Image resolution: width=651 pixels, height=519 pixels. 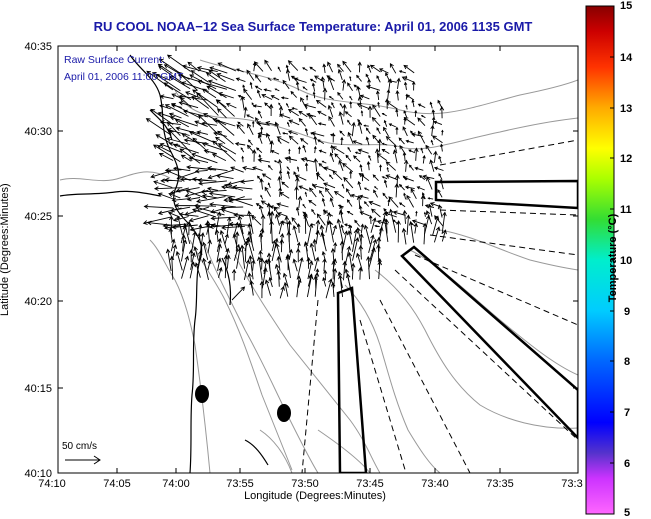 I want to click on colorbar-tick-label: 5, so click(x=627, y=513).